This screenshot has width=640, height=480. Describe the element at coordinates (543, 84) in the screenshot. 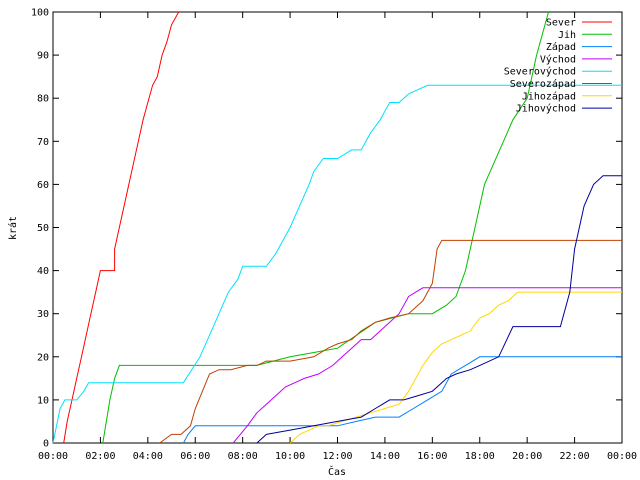

I see `legend-label: Severozápad` at that location.